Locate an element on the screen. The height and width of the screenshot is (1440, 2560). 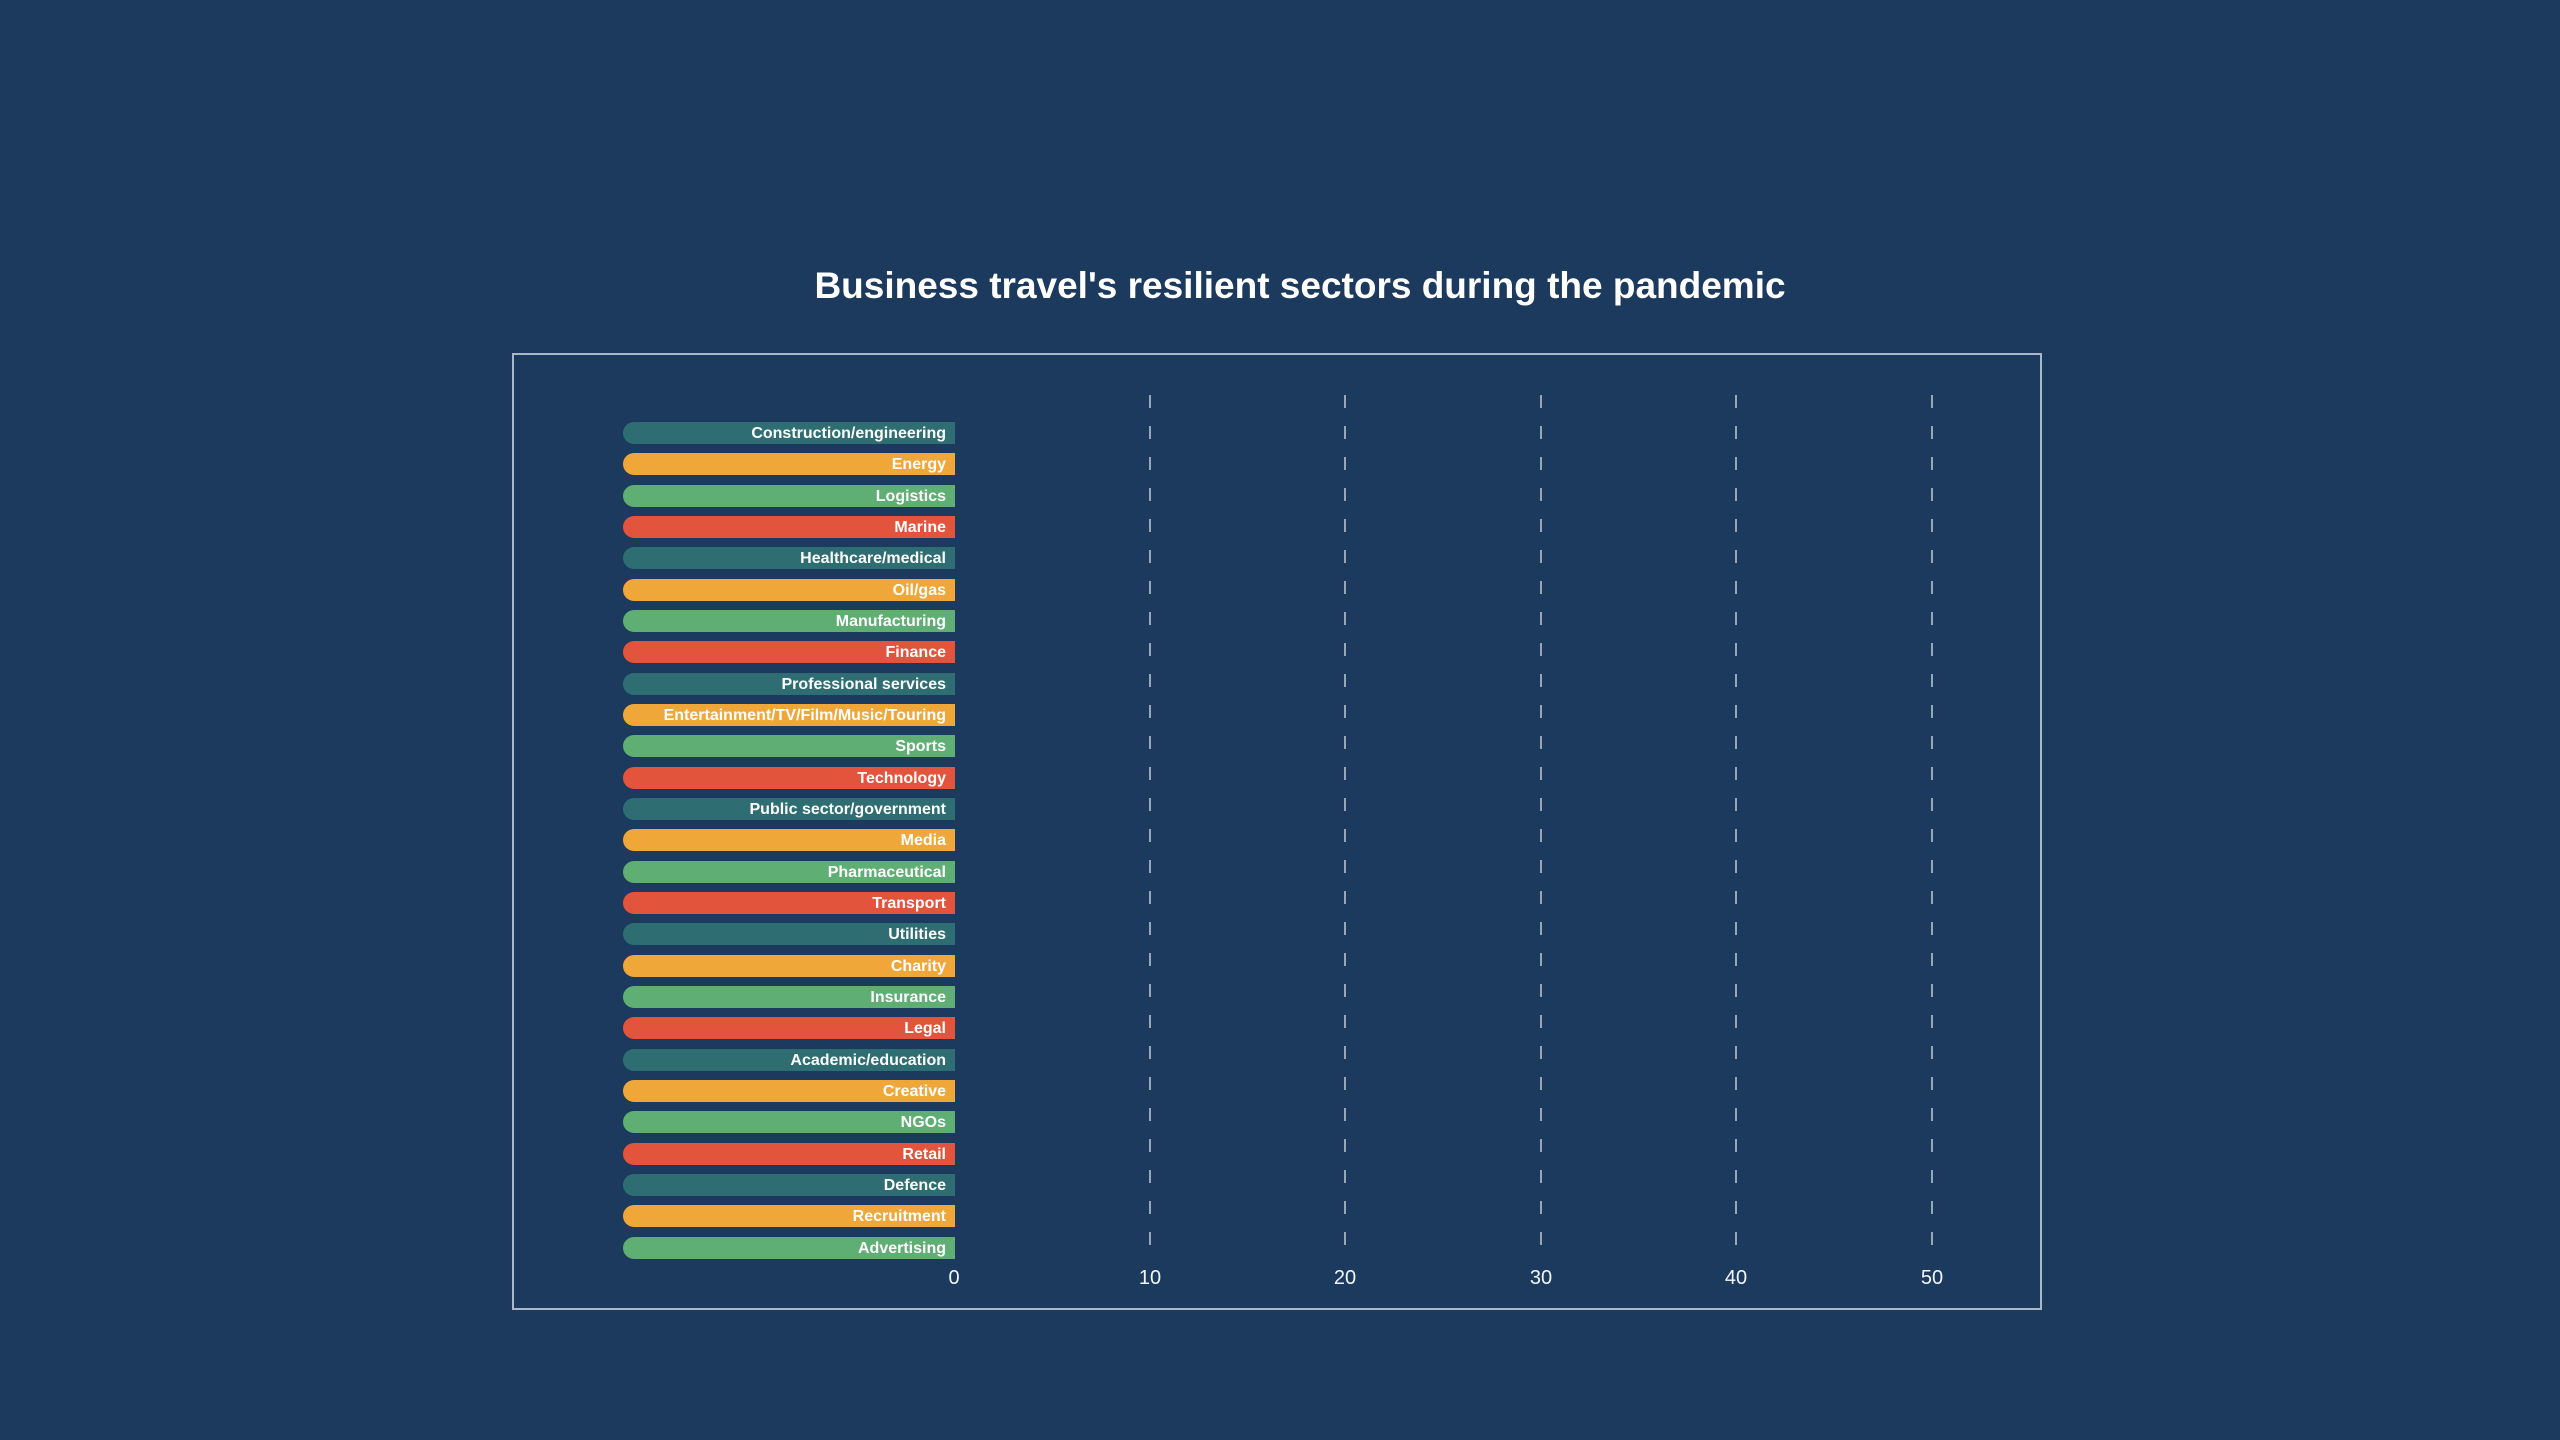
bar: Insurance is located at coordinates (789, 997).